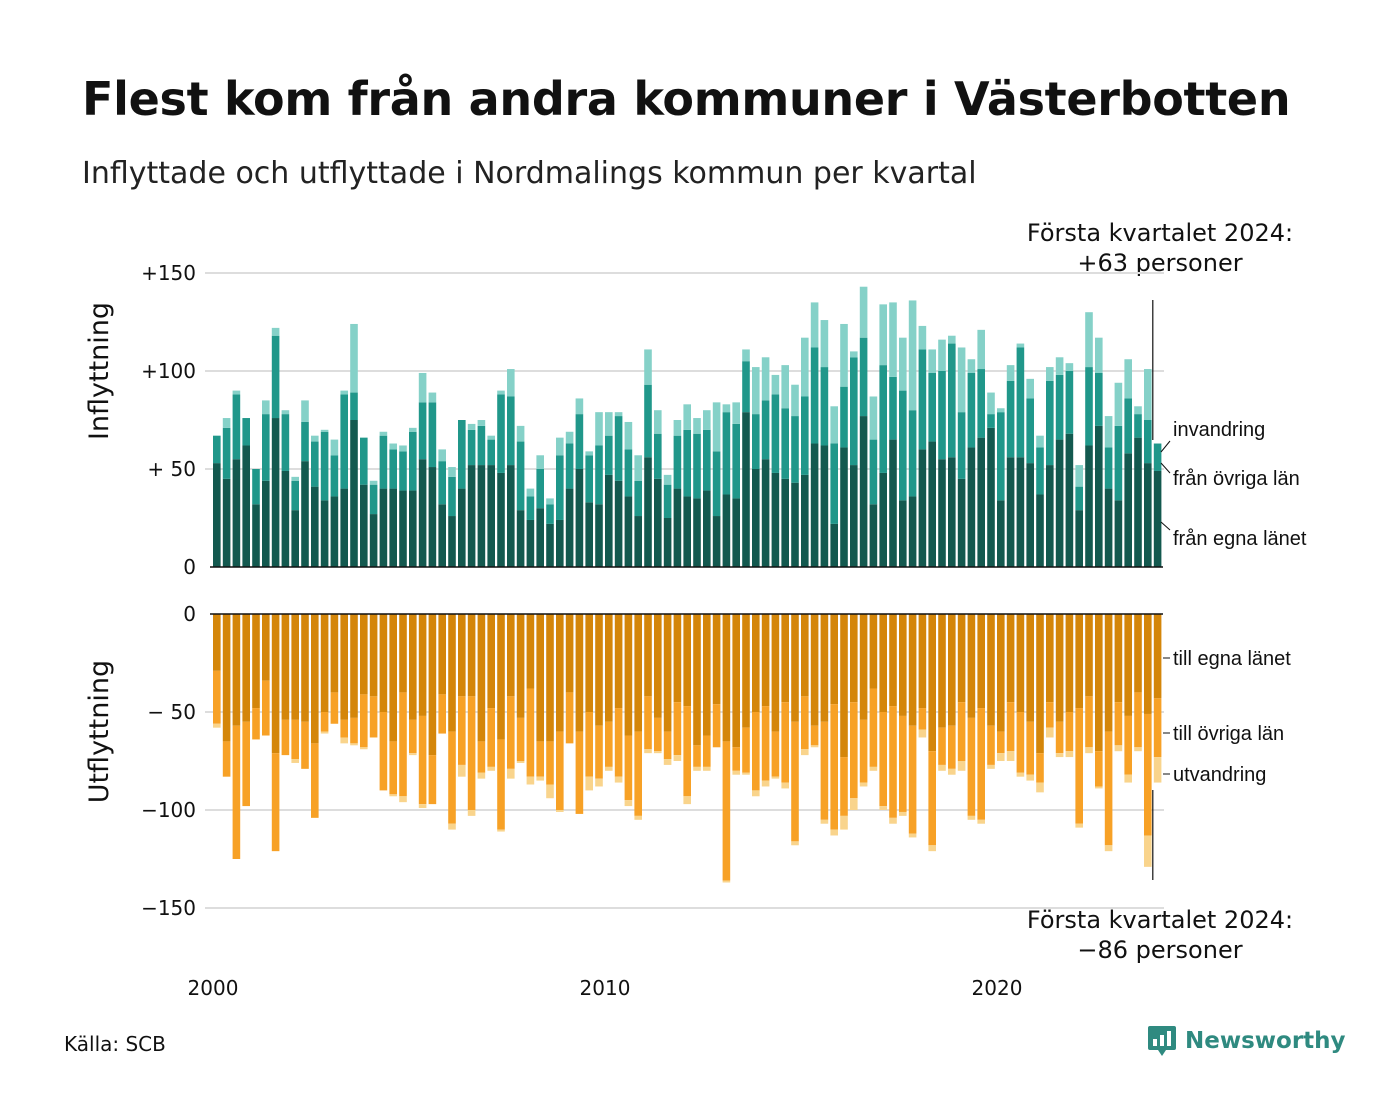 This screenshot has width=1400, height=1120. Describe the element at coordinates (1162, 1041) in the screenshot. I see `newsworthy-logo-icon` at that location.